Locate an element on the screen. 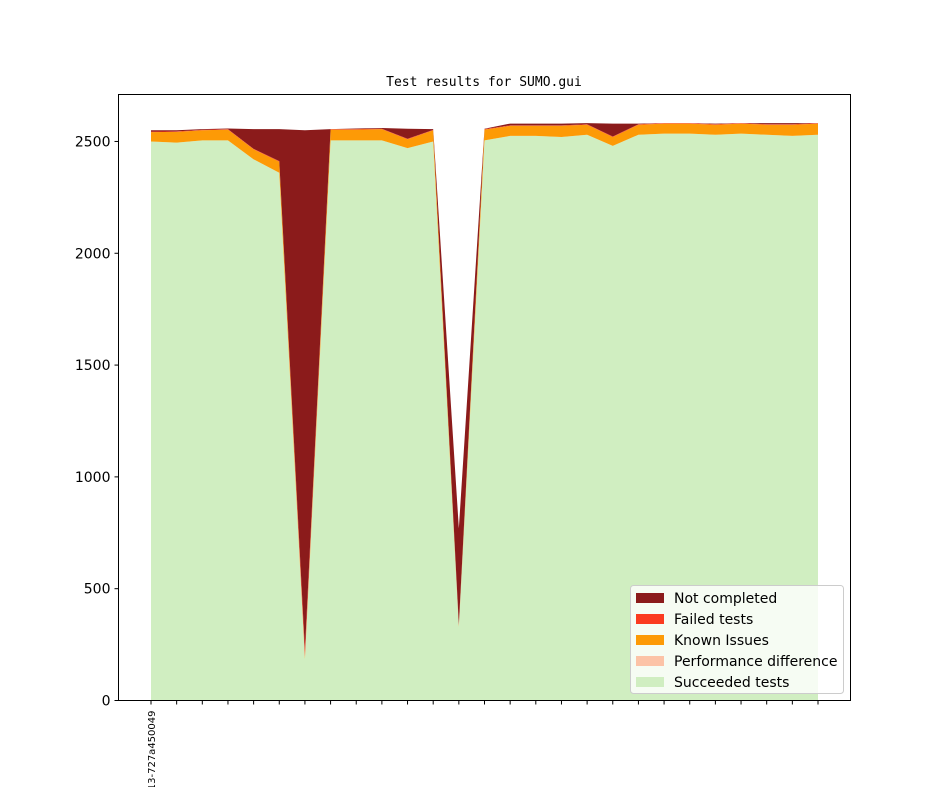 This screenshot has width=944, height=787. legend-label: Known Issues is located at coordinates (721, 641).